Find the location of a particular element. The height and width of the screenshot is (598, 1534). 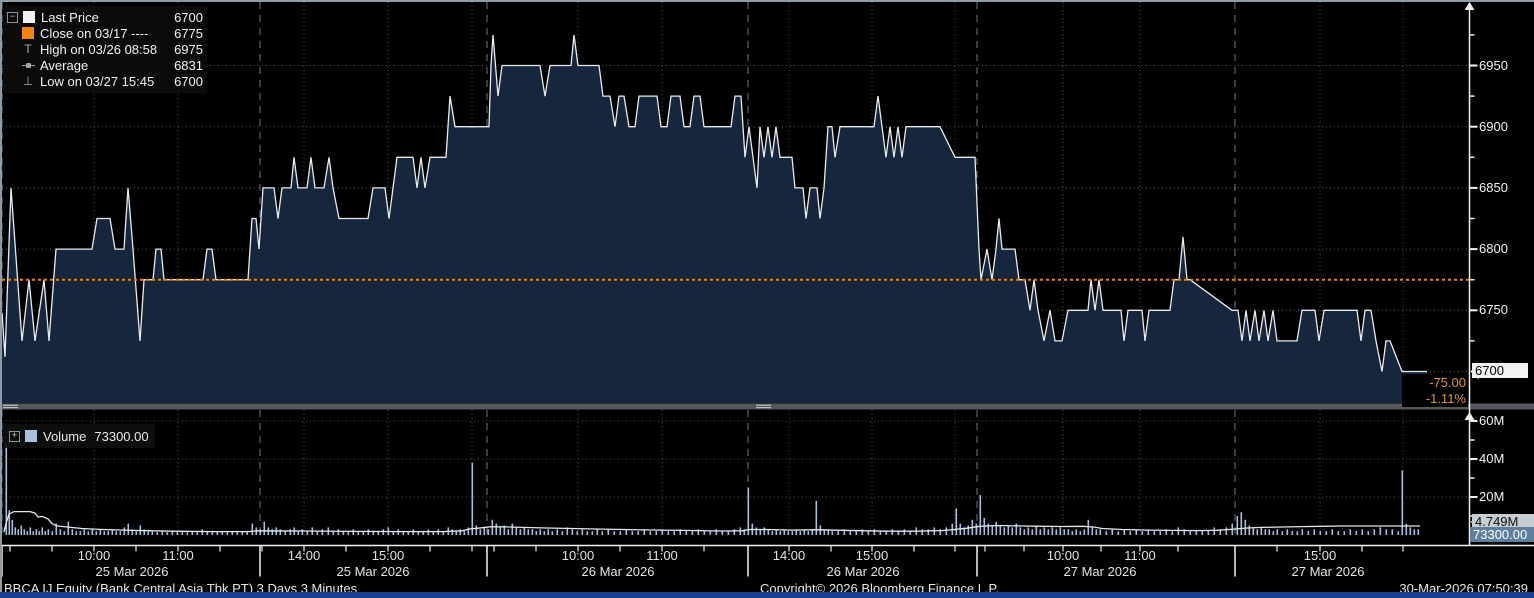

legend-row-average: Average 6831 is located at coordinates (105, 65).